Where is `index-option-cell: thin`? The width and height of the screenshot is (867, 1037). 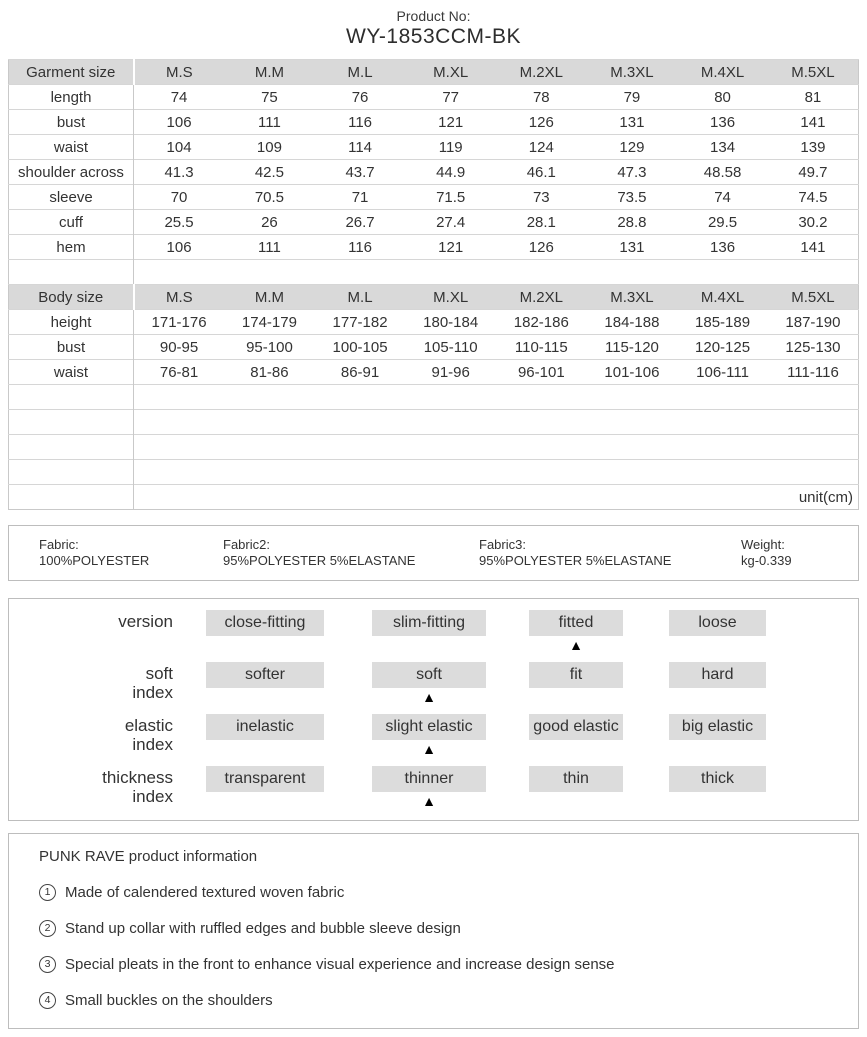
index-option-cell: thin is located at coordinates (576, 788).